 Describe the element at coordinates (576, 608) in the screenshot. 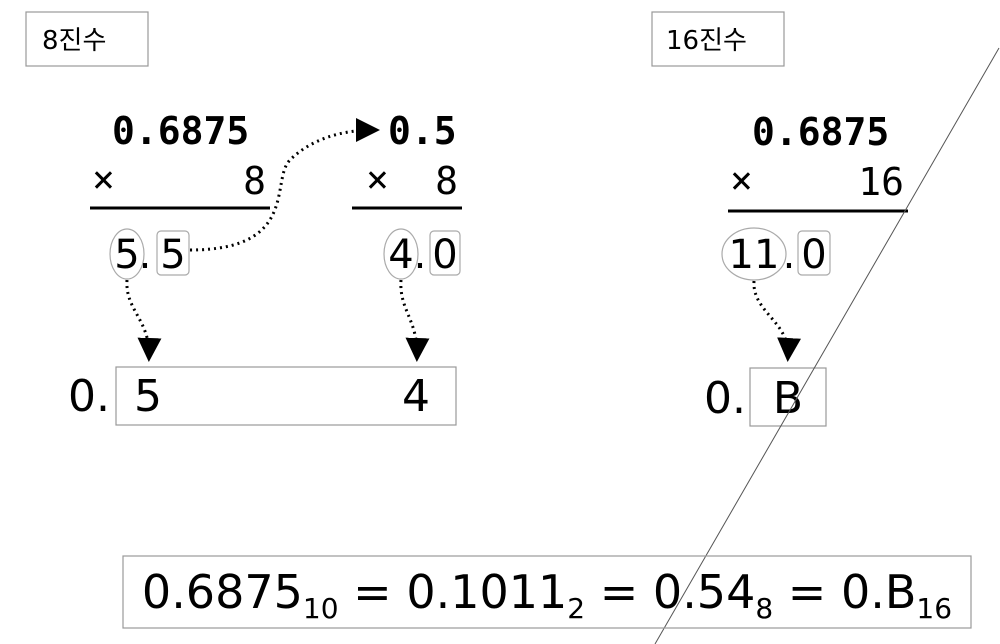

I see `equation-binary-base: 2` at that location.